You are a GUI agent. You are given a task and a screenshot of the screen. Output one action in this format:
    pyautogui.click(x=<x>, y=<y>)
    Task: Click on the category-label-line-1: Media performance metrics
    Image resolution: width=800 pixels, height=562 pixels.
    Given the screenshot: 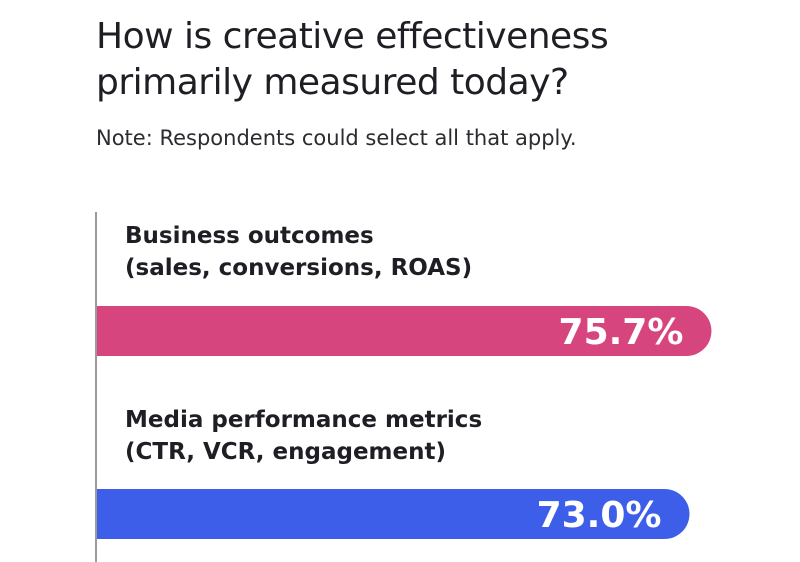 What is the action you would take?
    pyautogui.click(x=304, y=420)
    